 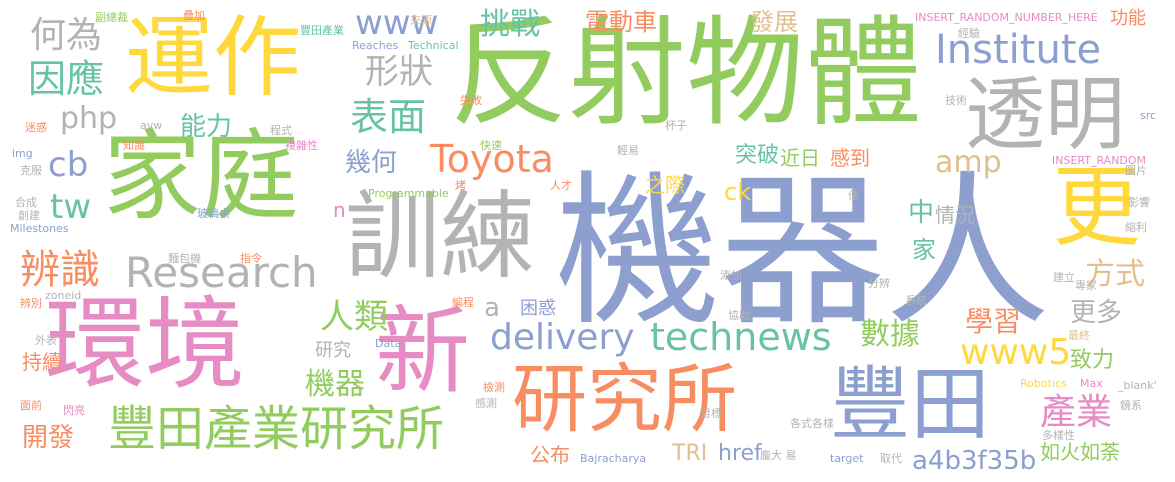 What do you see at coordinates (910, 404) in the screenshot?
I see `word-fengtian: 豐田` at bounding box center [910, 404].